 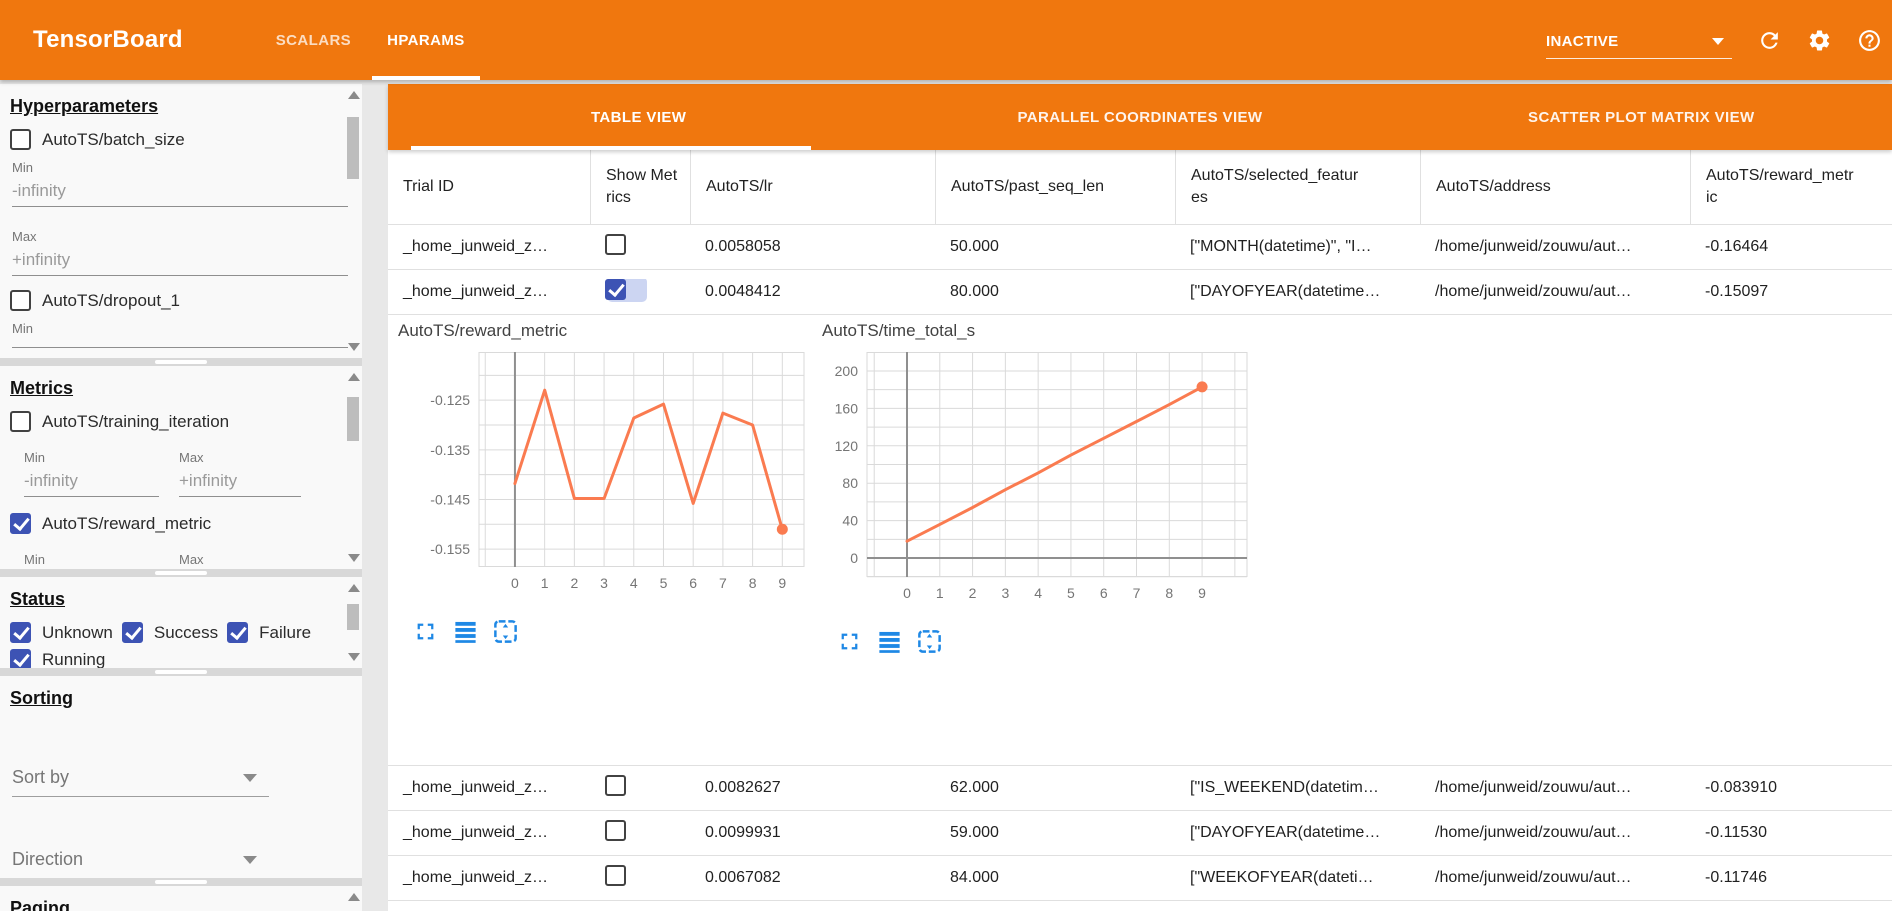 I want to click on reward-metric-plot: -0.125 -0.135 -0.145 -0.155 0 1 2 3 4 5 6 7 8 9, so click(x=605, y=474).